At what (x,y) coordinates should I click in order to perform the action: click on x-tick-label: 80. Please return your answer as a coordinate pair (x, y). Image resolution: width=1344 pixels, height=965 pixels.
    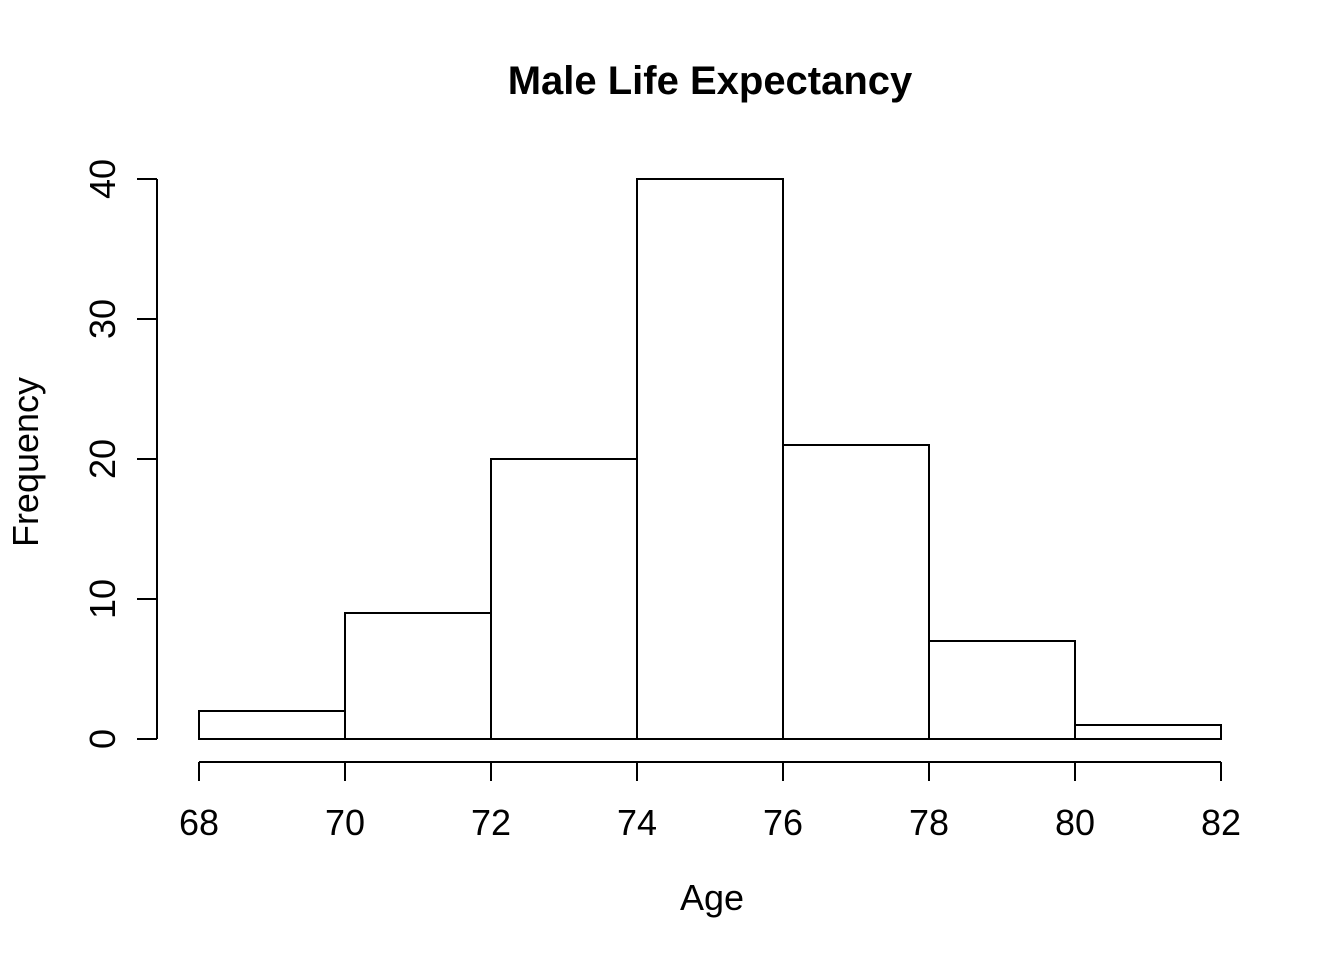
    Looking at the image, I should click on (1075, 822).